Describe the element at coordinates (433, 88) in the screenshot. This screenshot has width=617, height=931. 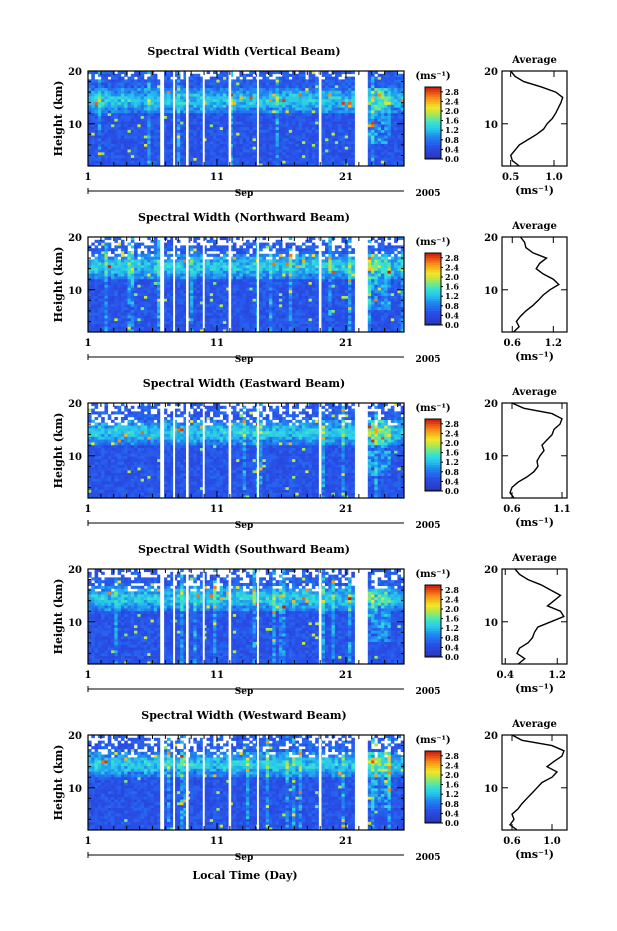
I see `colorbar-segment` at that location.